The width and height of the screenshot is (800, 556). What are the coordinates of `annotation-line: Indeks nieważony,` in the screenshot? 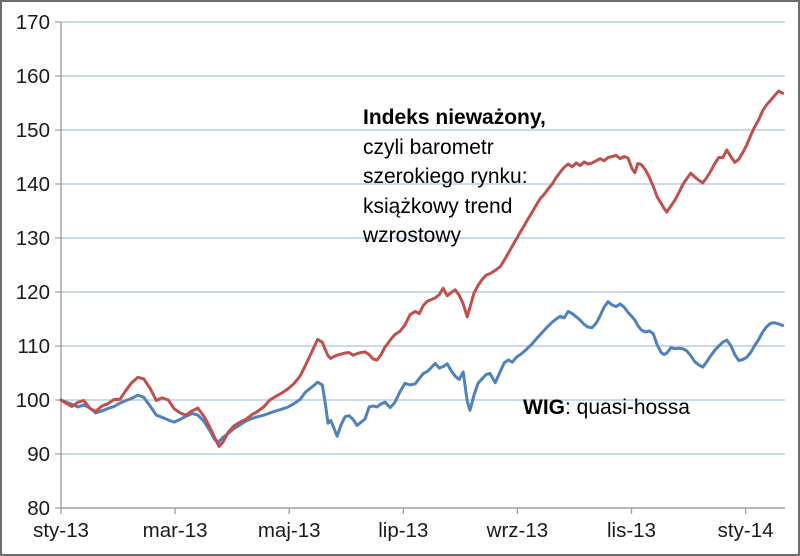 It's located at (454, 117).